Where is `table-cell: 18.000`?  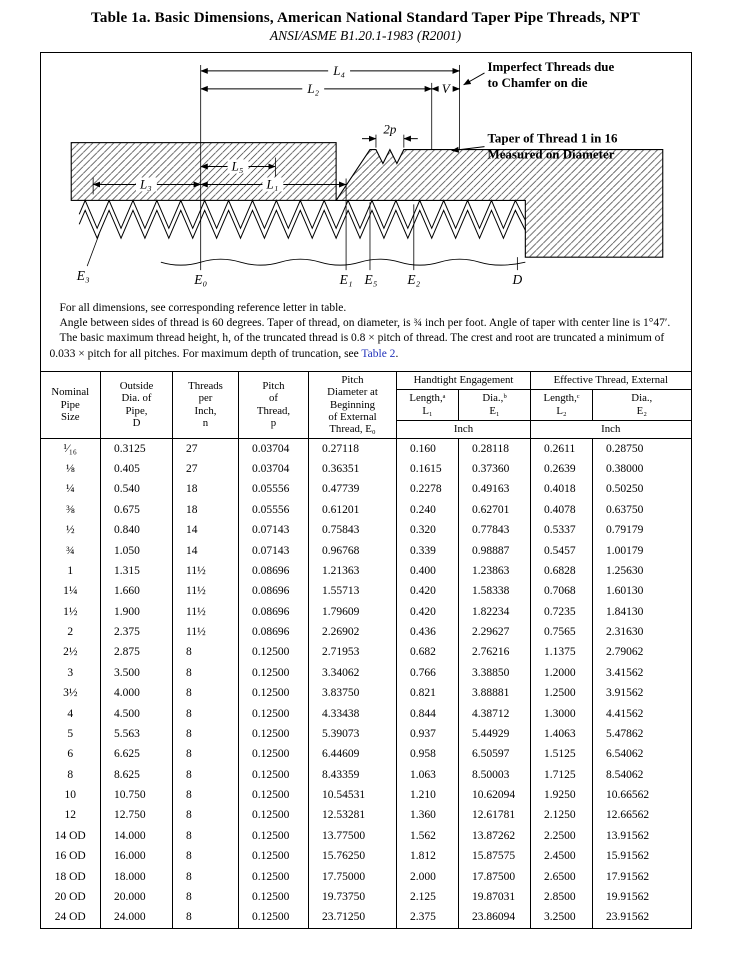
table-cell: 18.000 is located at coordinates (136, 876).